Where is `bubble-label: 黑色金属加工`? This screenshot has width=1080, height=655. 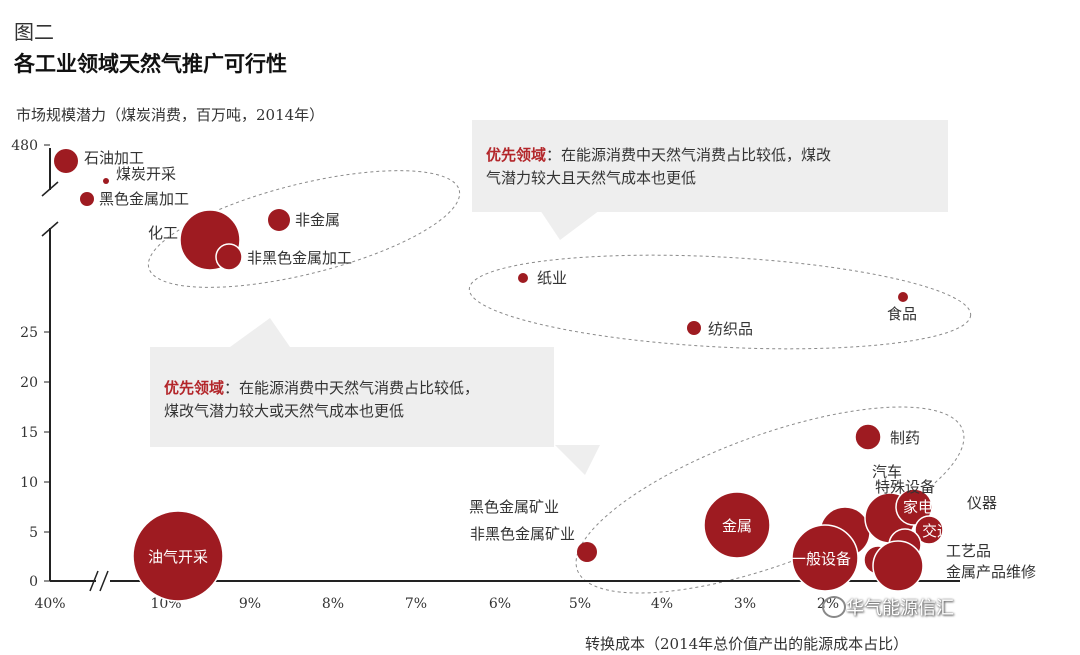
bubble-label: 黑色金属加工 is located at coordinates (144, 199).